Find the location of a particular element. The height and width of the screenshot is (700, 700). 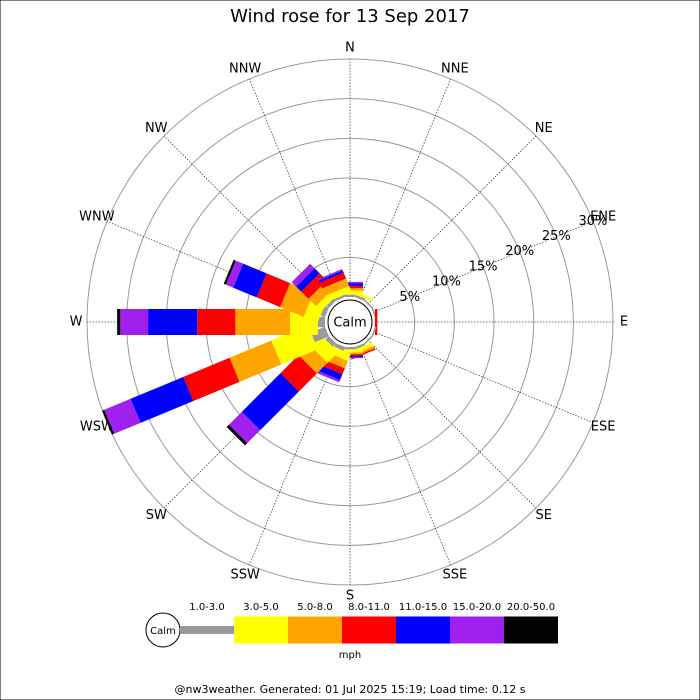

calm-circle is located at coordinates (350, 322).